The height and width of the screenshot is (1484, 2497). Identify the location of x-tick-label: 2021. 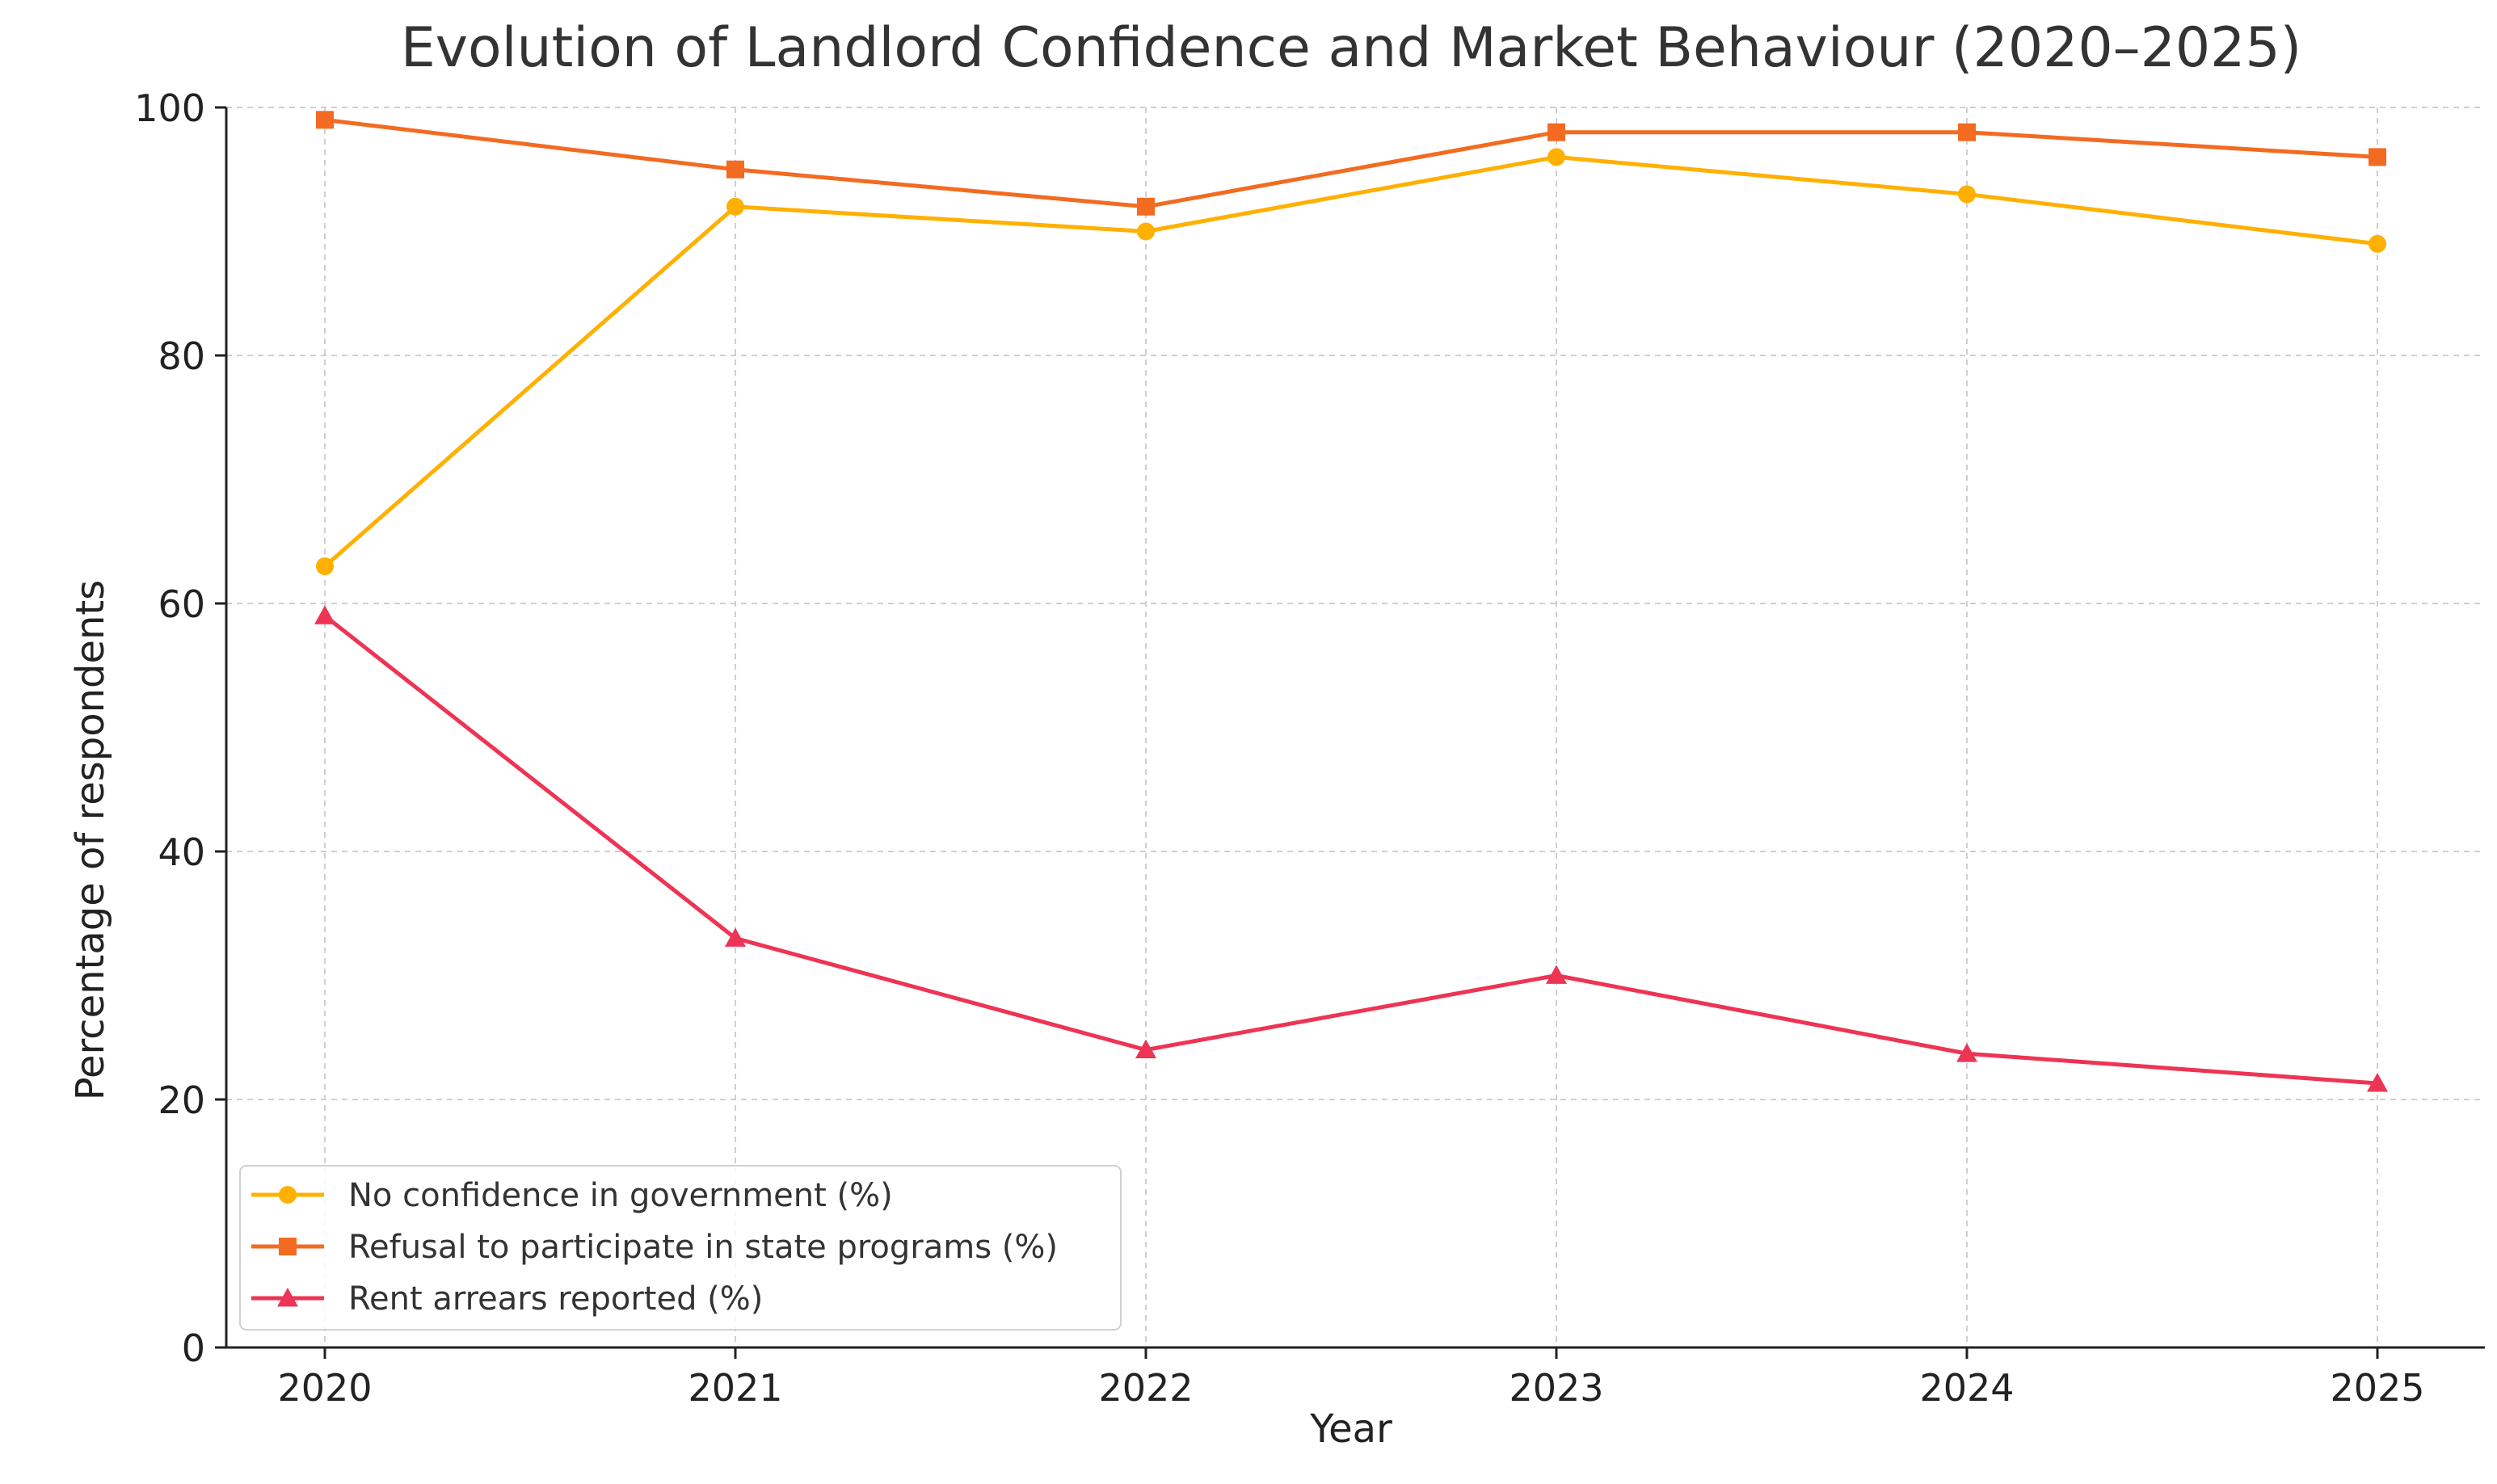
(735, 1388).